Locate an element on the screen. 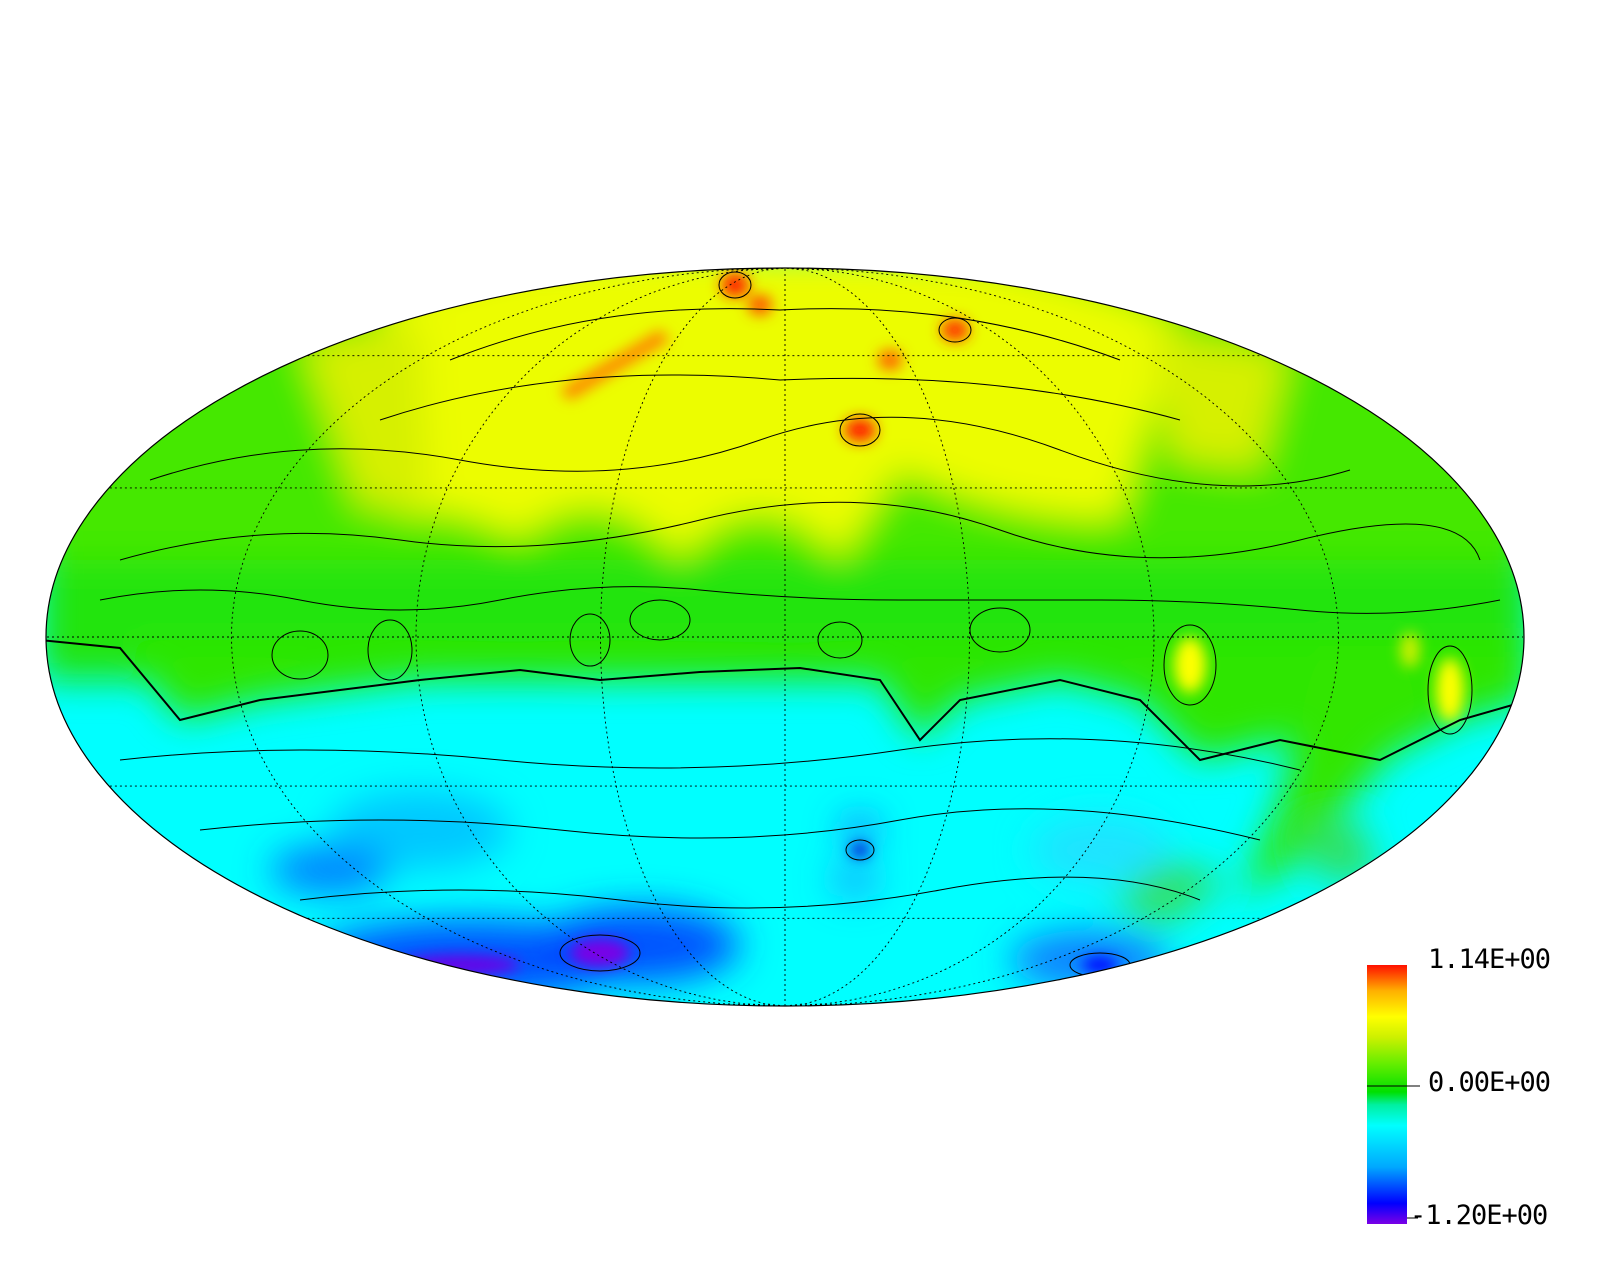  colorbar-zero-label: 0.00E+00 is located at coordinates (1489, 1082).